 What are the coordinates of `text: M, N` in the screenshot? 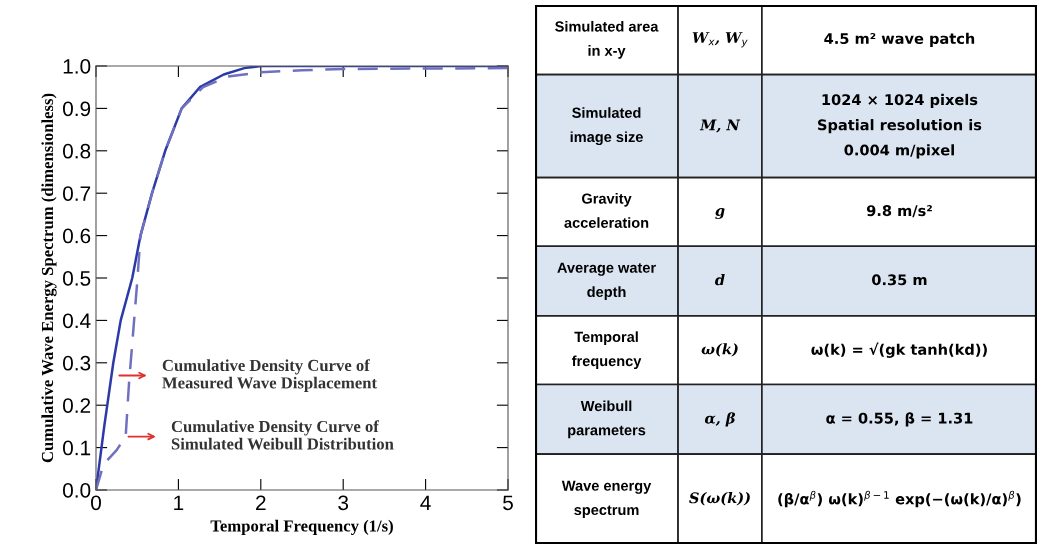 It's located at (720, 126).